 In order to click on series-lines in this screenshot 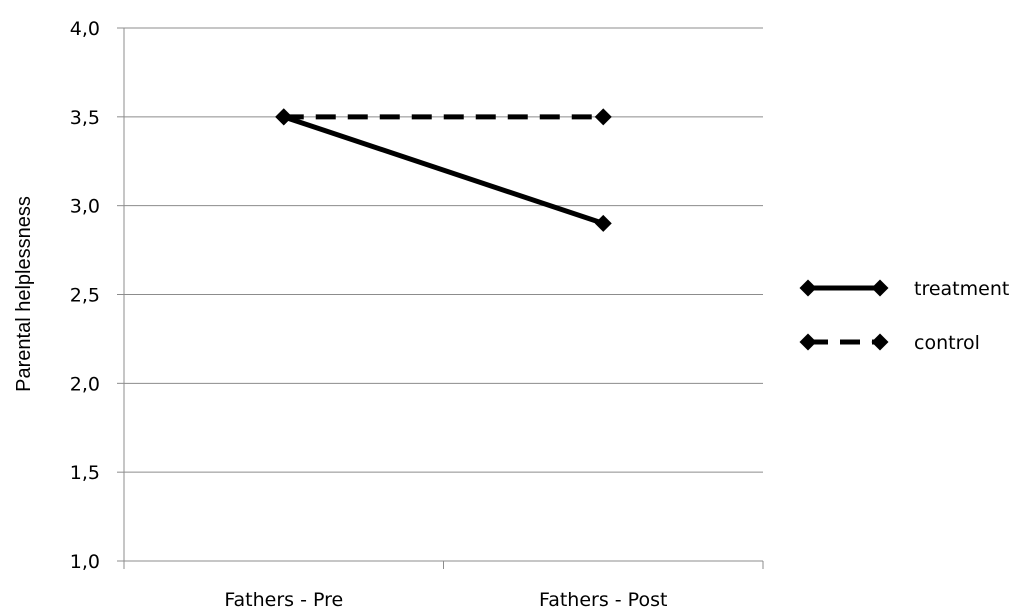, I will do `click(443, 170)`.